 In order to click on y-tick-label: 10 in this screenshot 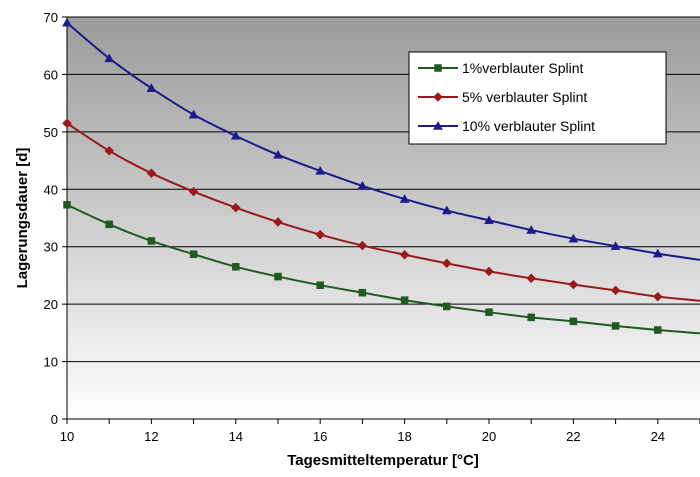, I will do `click(51, 362)`.